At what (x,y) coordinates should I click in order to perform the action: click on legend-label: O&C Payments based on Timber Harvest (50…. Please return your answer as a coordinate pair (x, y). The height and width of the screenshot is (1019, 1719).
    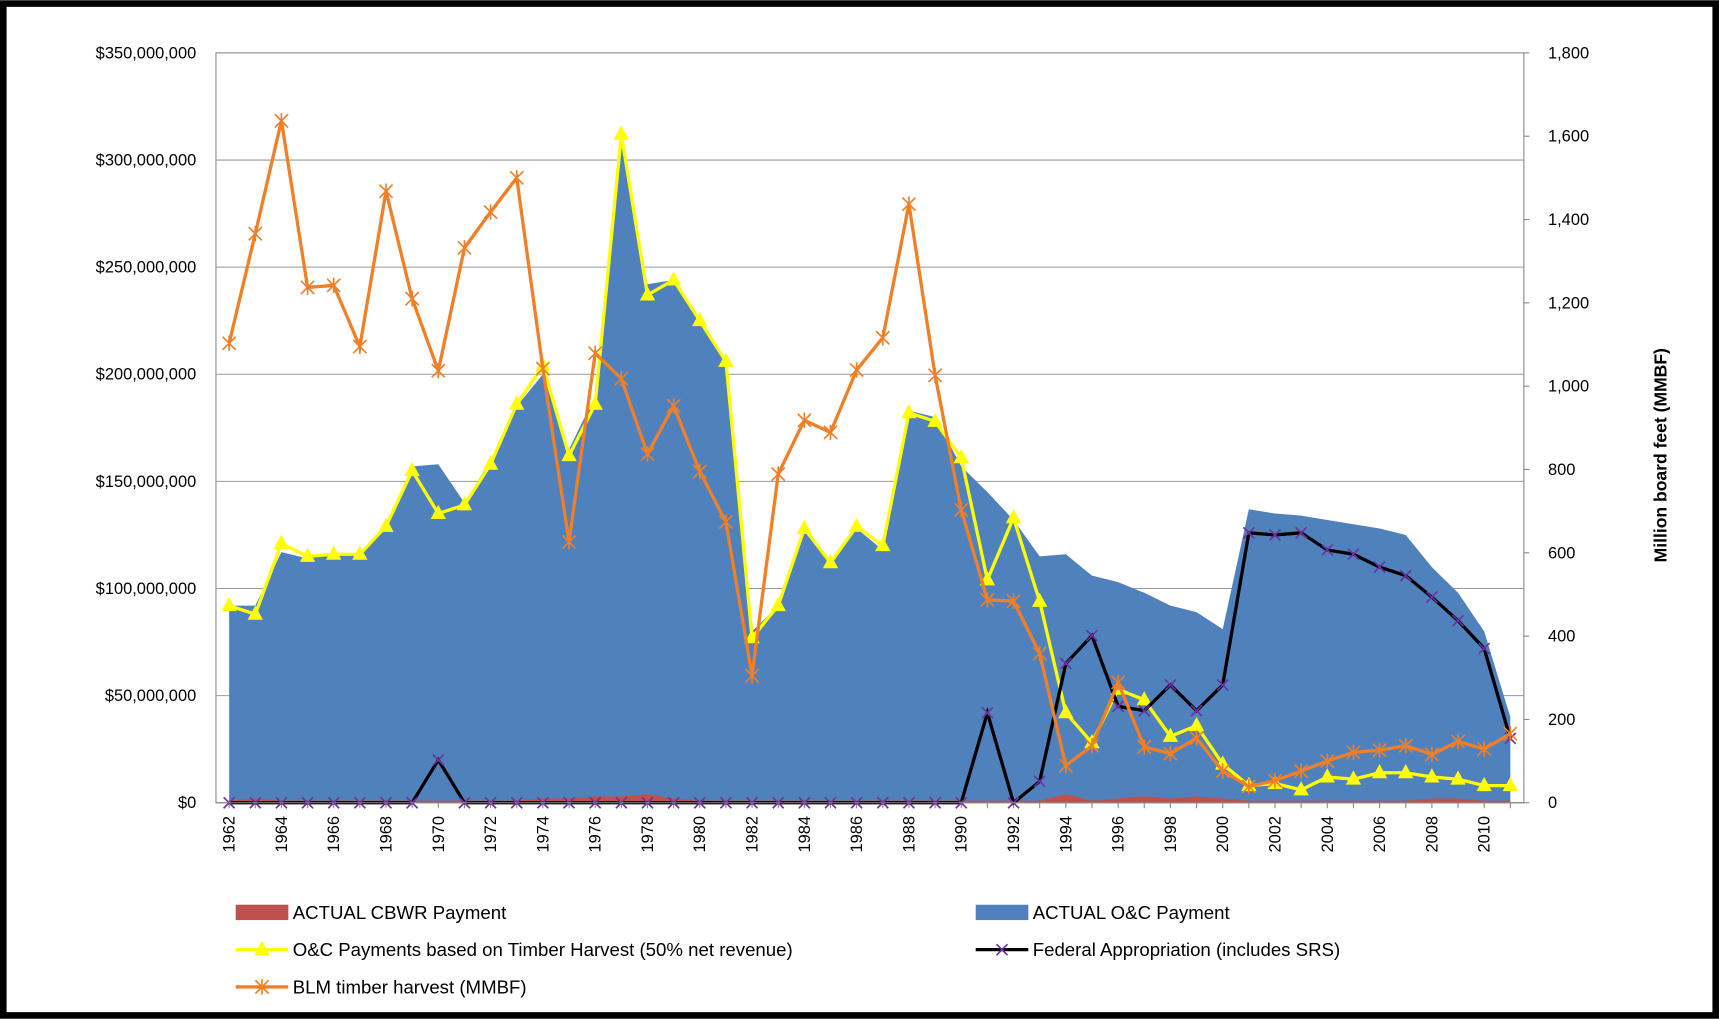
    Looking at the image, I should click on (543, 949).